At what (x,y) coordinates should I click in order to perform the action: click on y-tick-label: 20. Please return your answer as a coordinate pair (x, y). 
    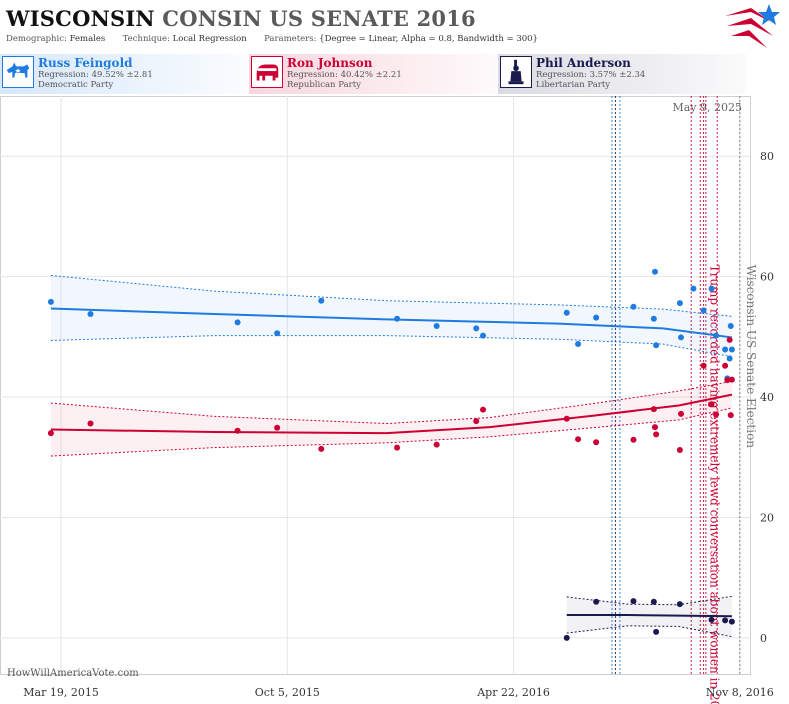
    Looking at the image, I should click on (767, 517).